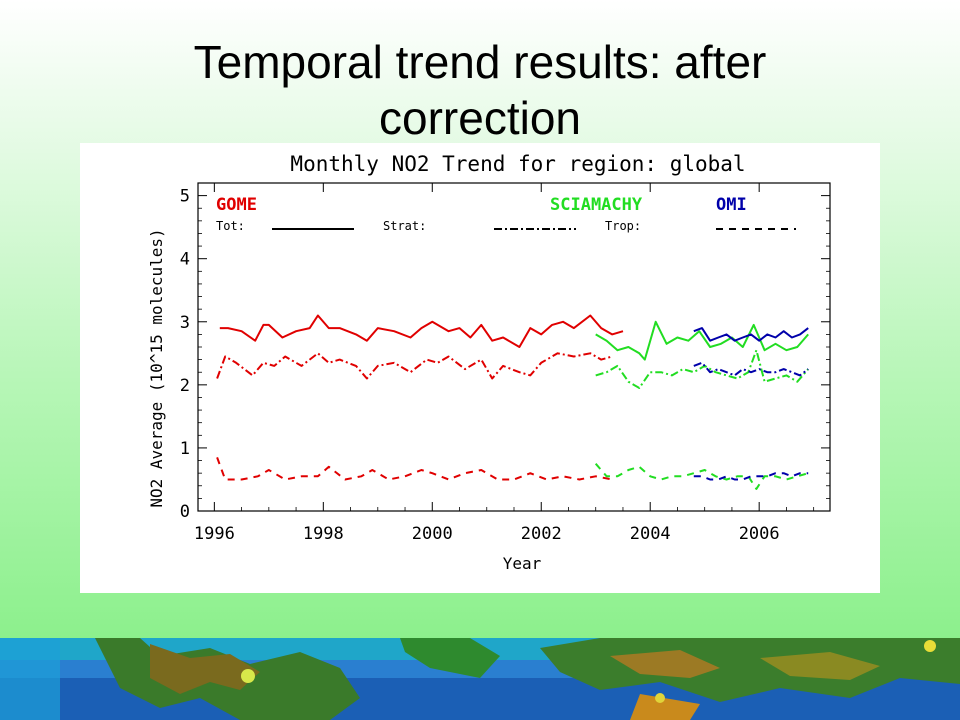  What do you see at coordinates (421, 331) in the screenshot?
I see `series-line-gome-tot` at bounding box center [421, 331].